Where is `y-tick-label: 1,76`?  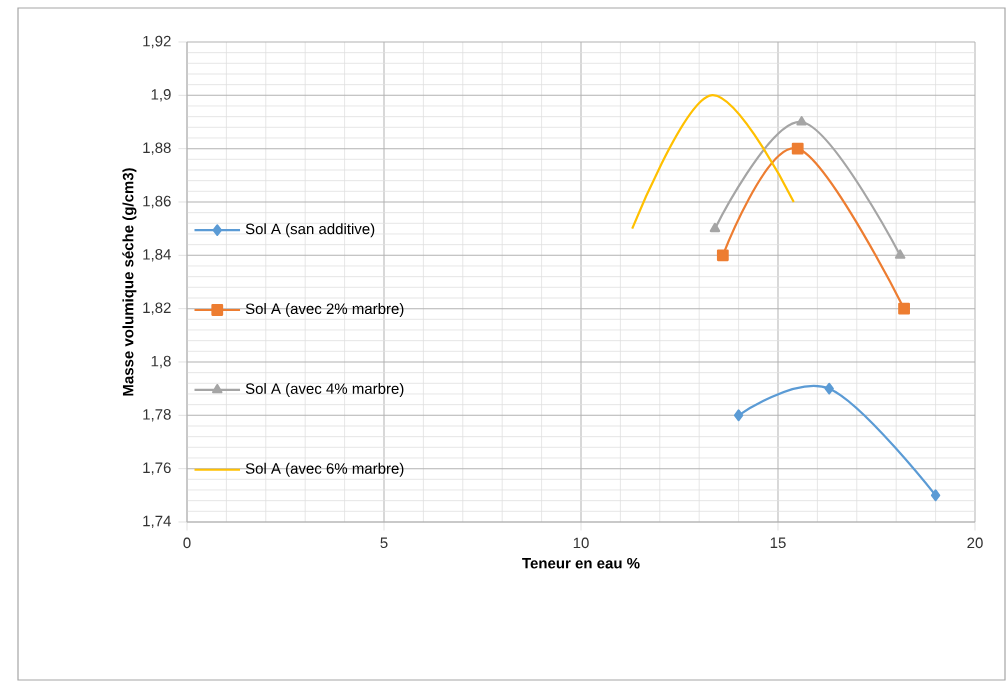
y-tick-label: 1,76 is located at coordinates (157, 468).